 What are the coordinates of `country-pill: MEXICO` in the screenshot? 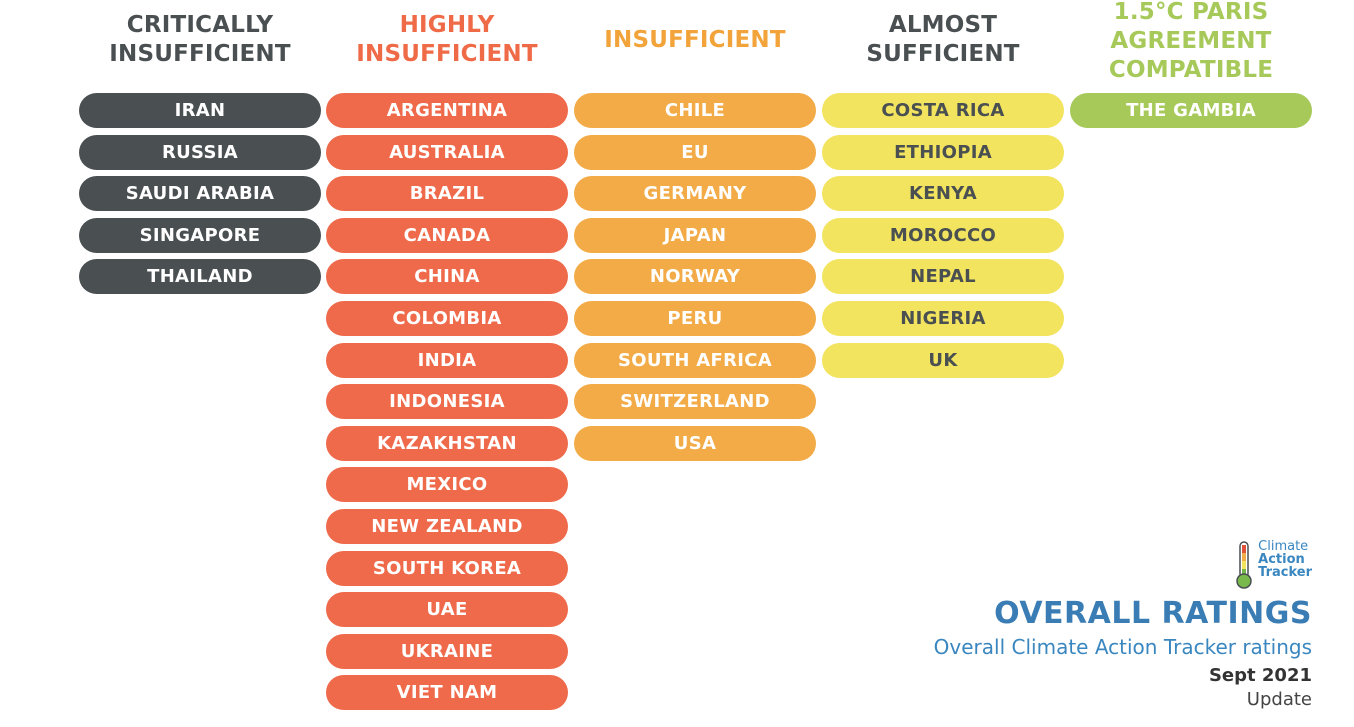 It's located at (447, 485).